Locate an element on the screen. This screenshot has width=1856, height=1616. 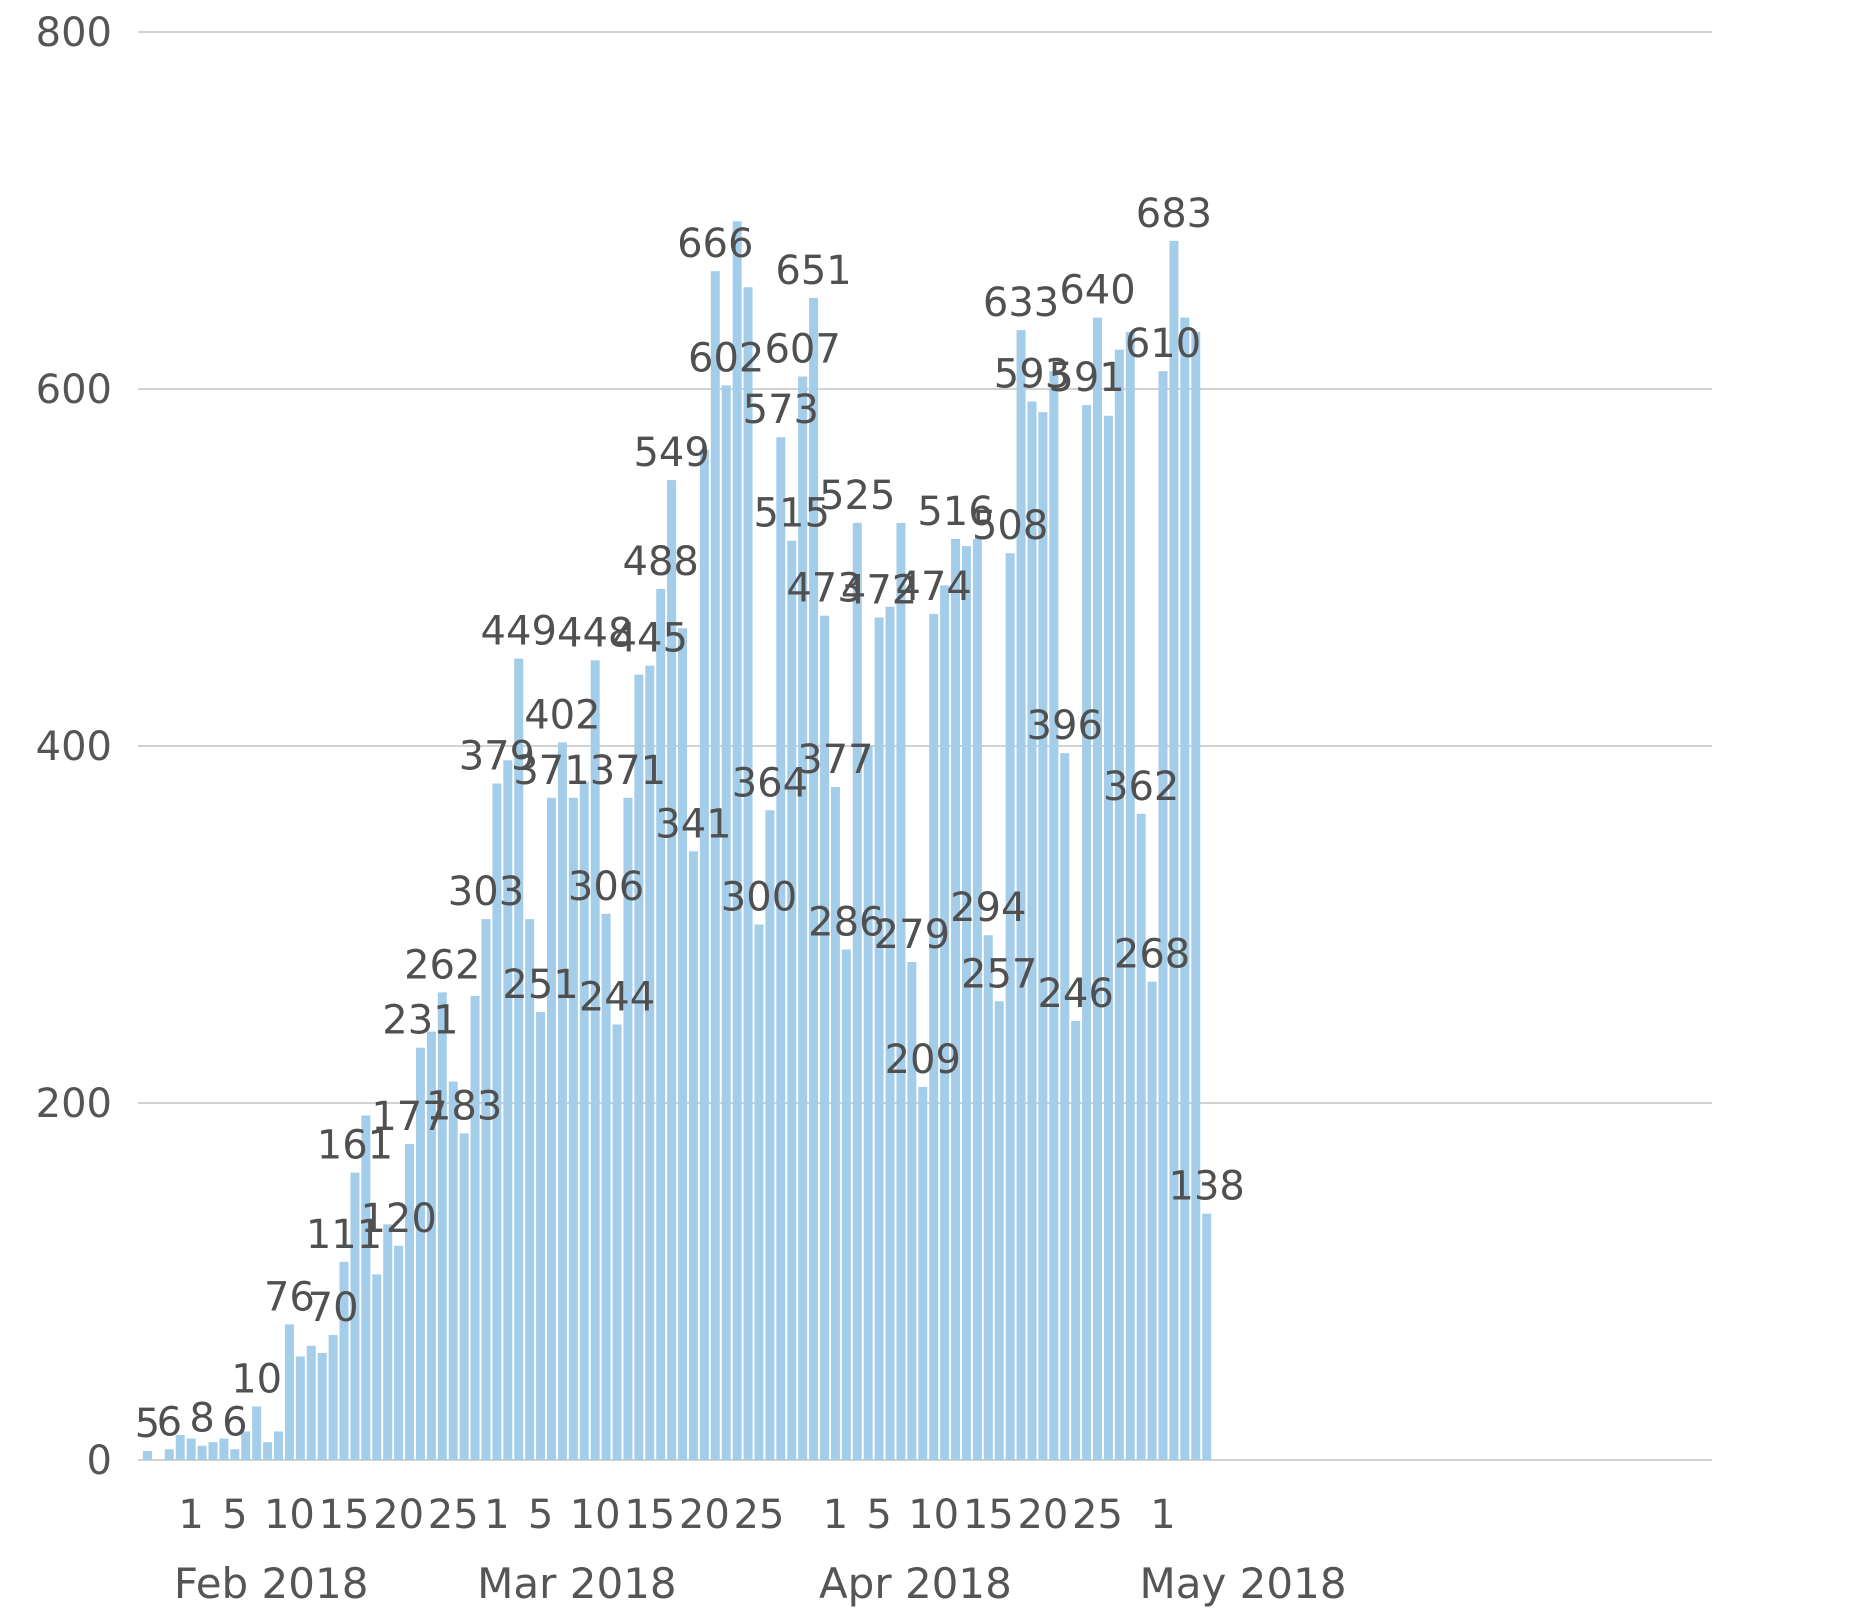
data-label: 183 is located at coordinates (464, 1106).